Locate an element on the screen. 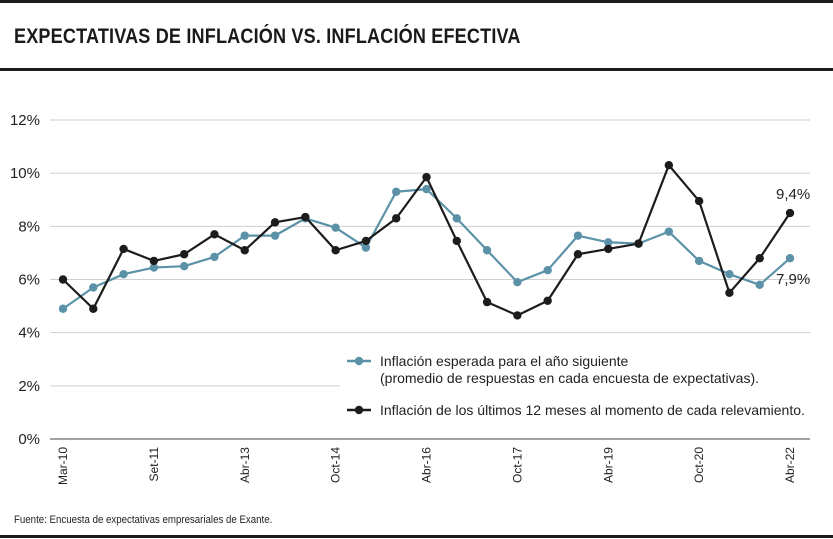 The height and width of the screenshot is (539, 833). top-rule is located at coordinates (416, 1).